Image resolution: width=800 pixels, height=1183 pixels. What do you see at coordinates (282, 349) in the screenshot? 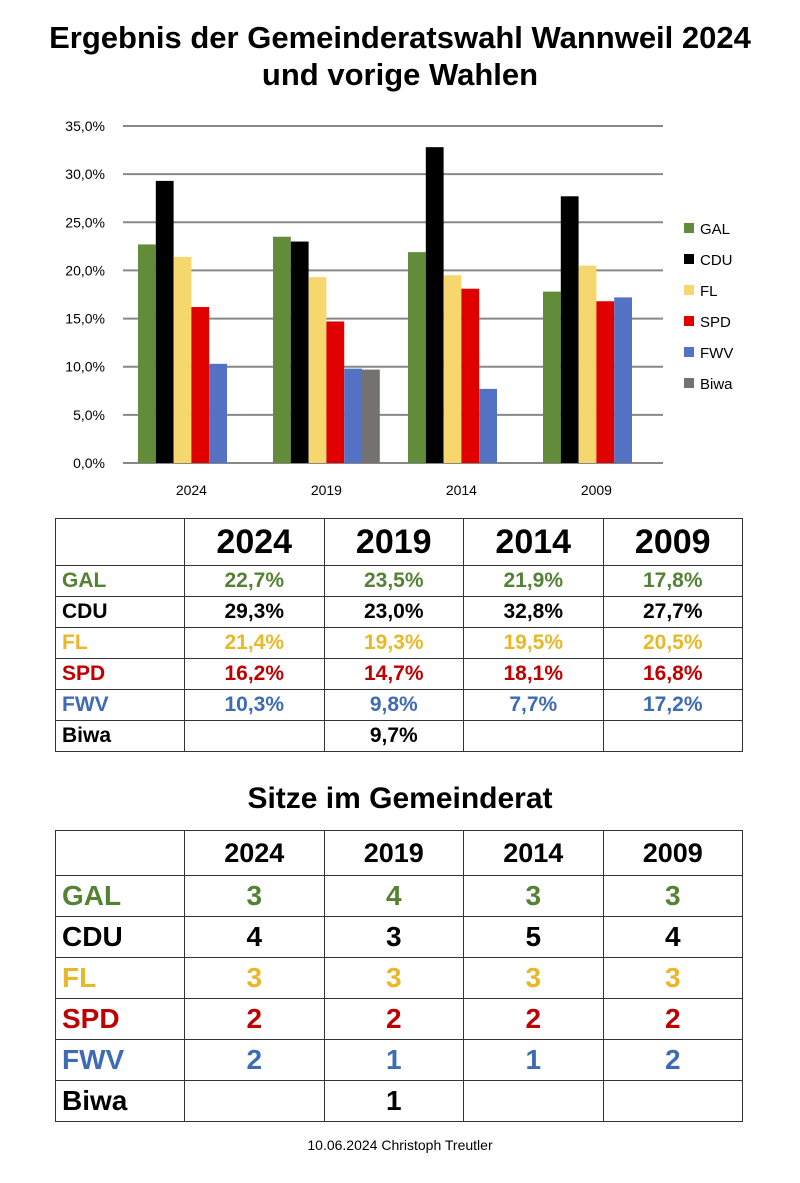
I see `bar-GAL-2019` at bounding box center [282, 349].